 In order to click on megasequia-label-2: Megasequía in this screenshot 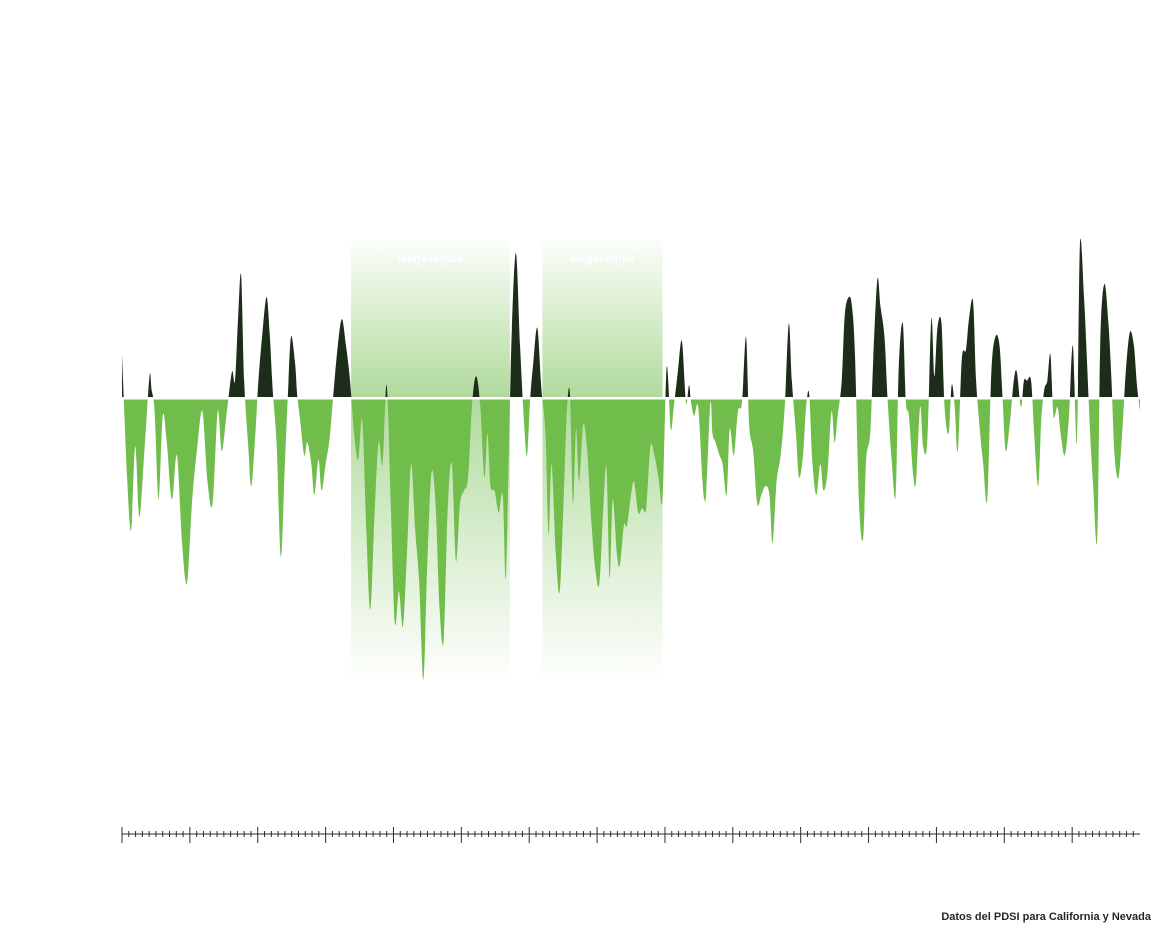, I will do `click(603, 259)`.